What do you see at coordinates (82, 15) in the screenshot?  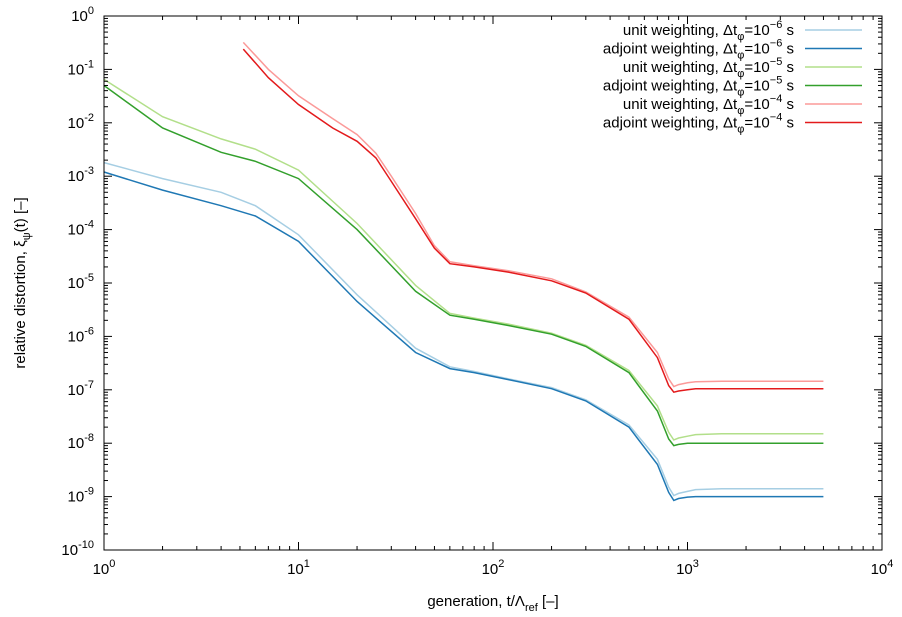 I see `y-tick-label: 10⁰` at bounding box center [82, 15].